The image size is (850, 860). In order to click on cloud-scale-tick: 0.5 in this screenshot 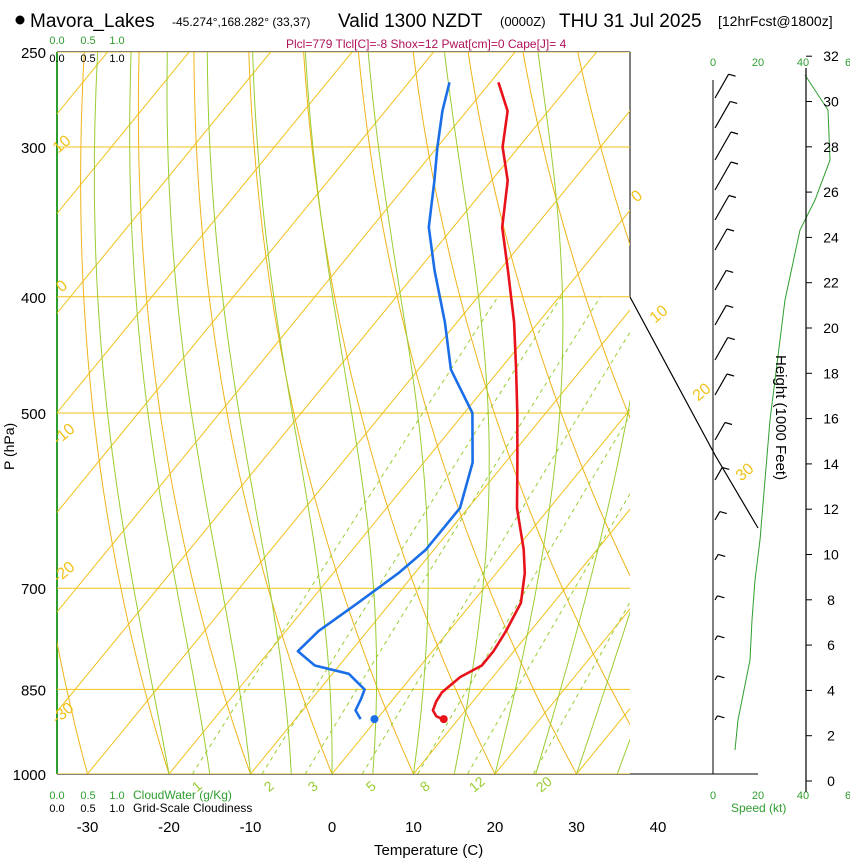, I will do `click(87, 796)`.